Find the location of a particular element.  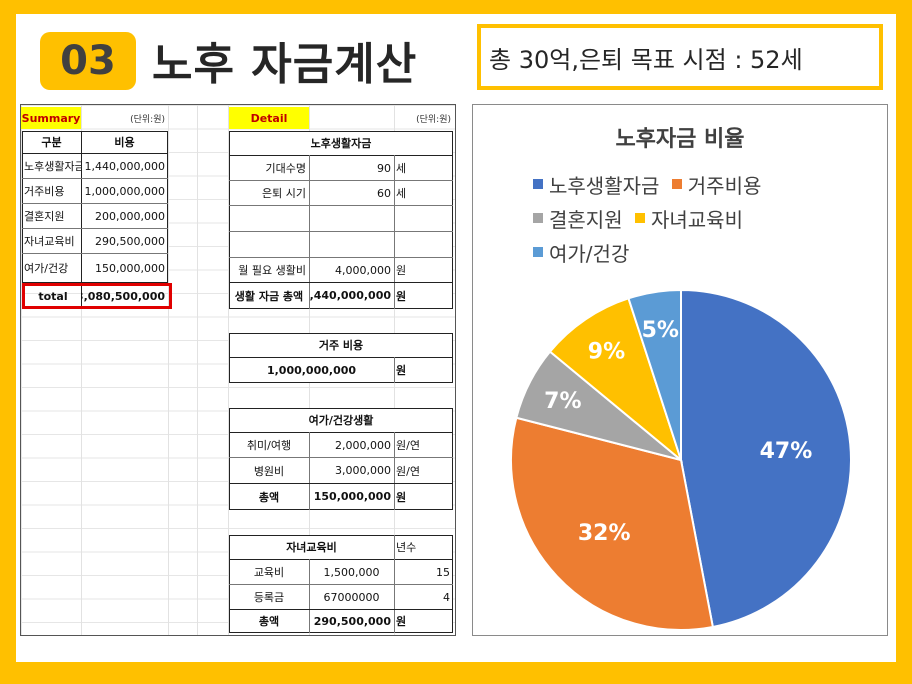

summary-table is located at coordinates (95, 207).